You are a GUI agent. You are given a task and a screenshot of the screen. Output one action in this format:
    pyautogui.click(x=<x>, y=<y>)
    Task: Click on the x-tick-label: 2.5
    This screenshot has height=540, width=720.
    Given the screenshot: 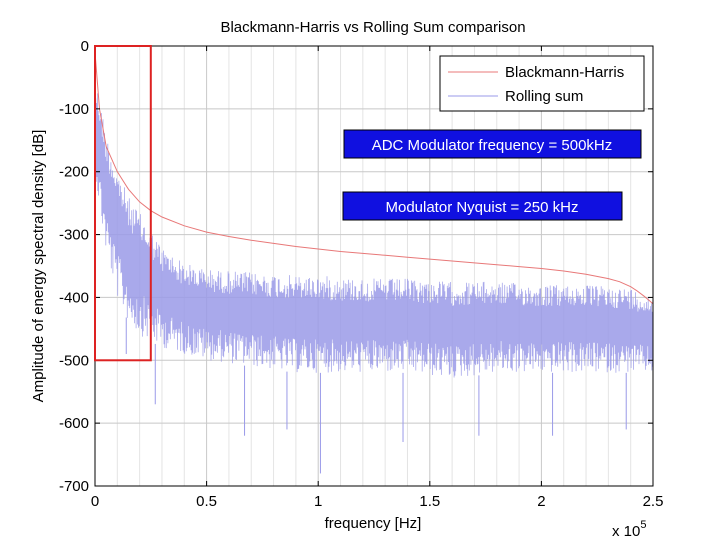 What is the action you would take?
    pyautogui.click(x=653, y=501)
    